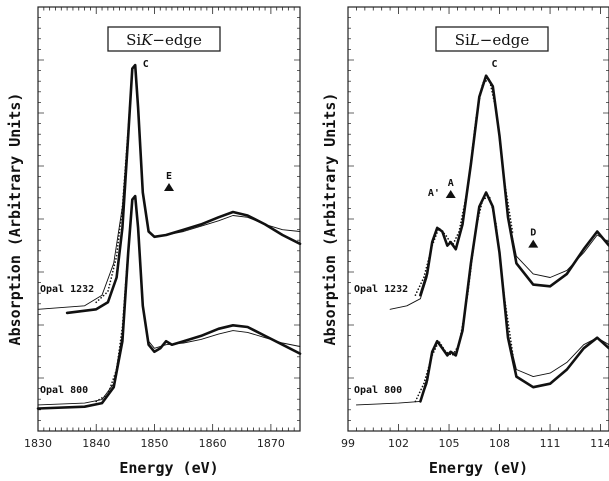  I want to click on x-tick-label: 1850, so click(154, 443).